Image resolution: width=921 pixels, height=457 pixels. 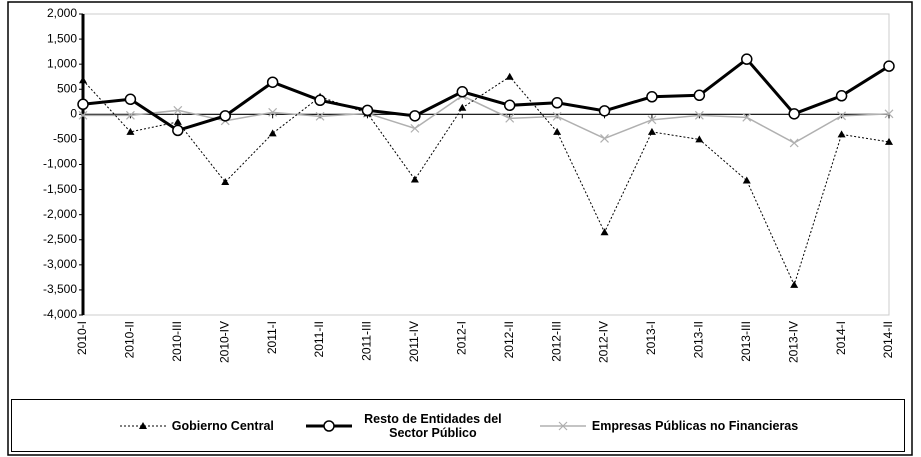 I want to click on legend-entry: Resto de Entidades del Sector Público, so click(x=406, y=426).